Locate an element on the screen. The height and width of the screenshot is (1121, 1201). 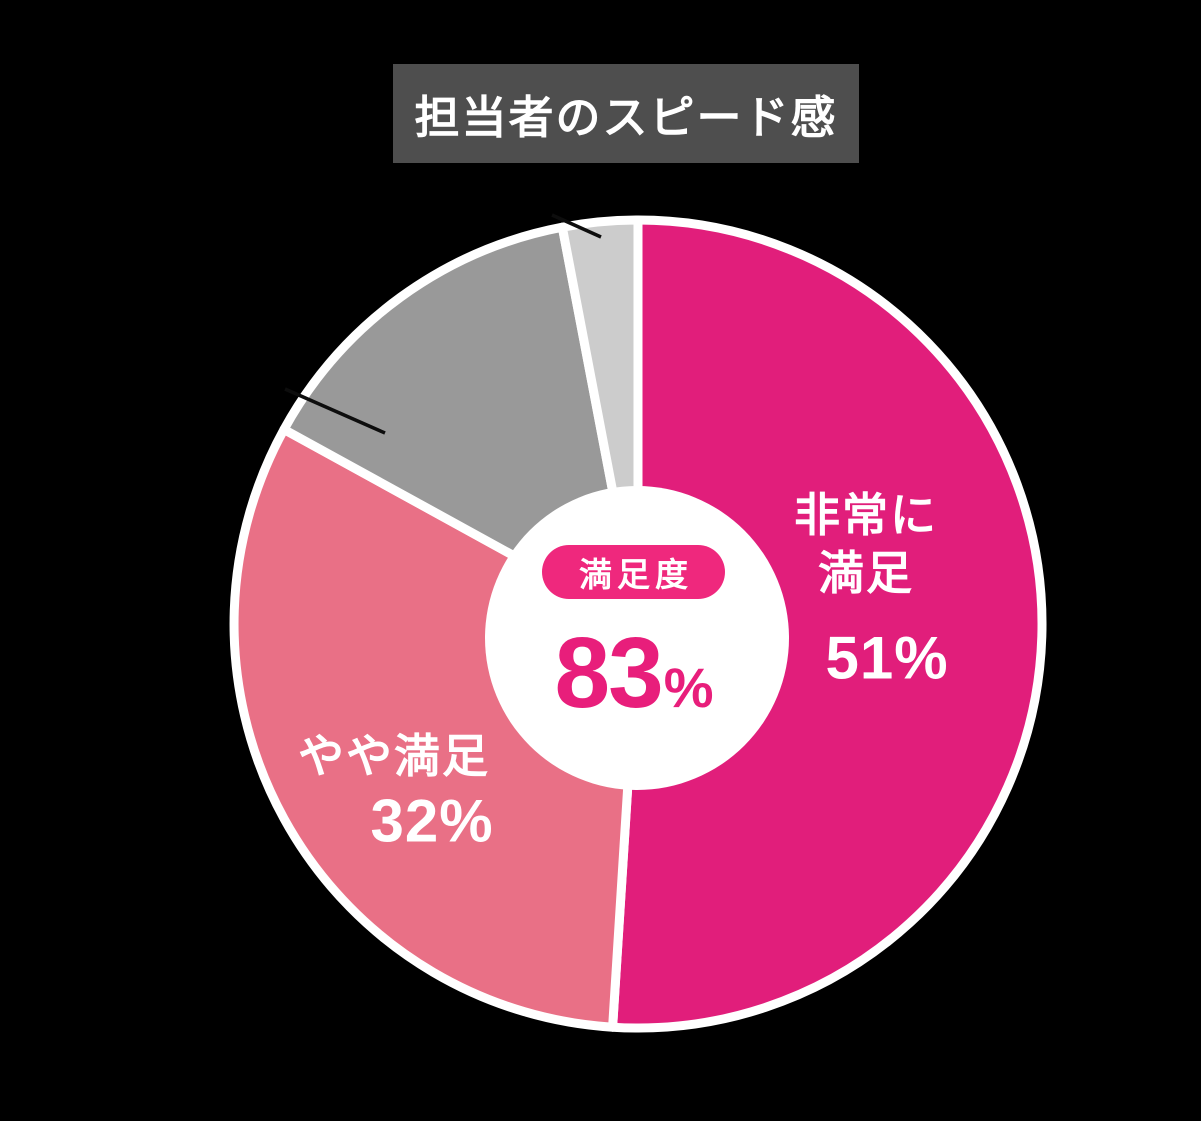
satisfaction-pill-label: 満足度 is located at coordinates (636, 574).